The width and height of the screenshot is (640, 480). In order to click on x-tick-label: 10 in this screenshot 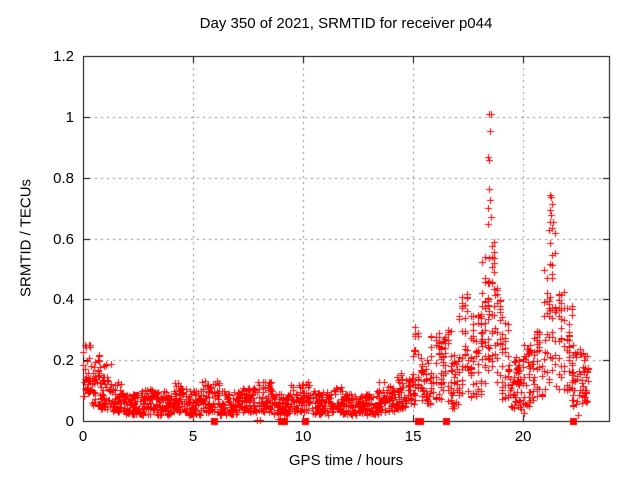, I will do `click(303, 436)`.